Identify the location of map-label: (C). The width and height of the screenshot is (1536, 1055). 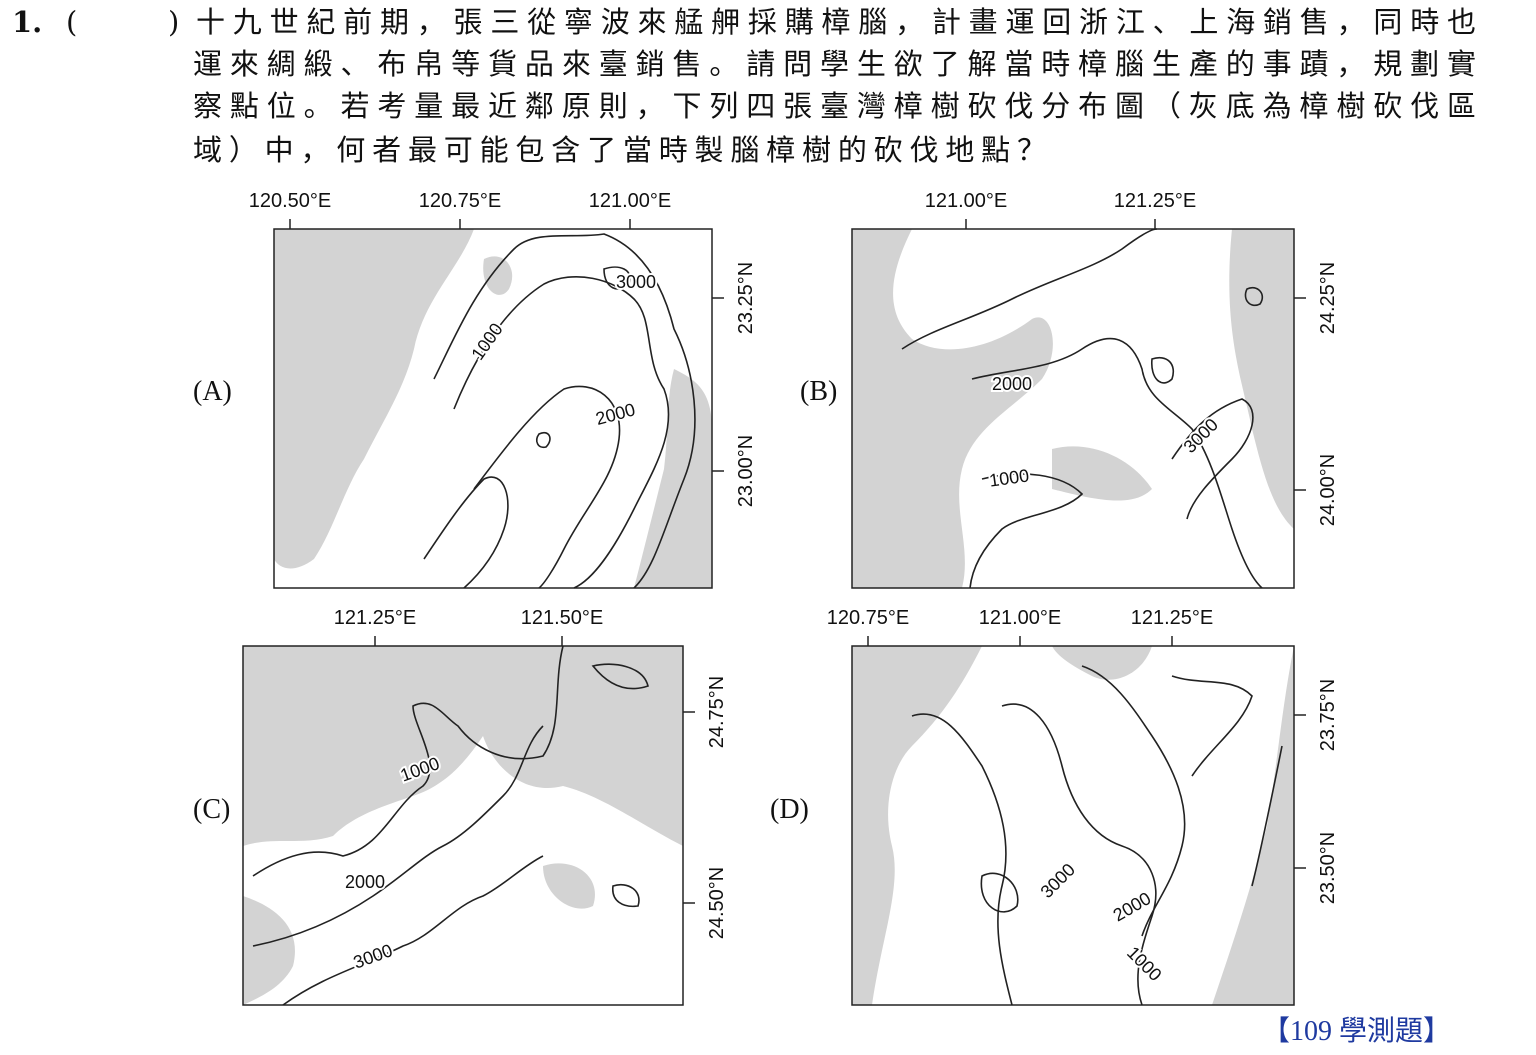
(211, 809).